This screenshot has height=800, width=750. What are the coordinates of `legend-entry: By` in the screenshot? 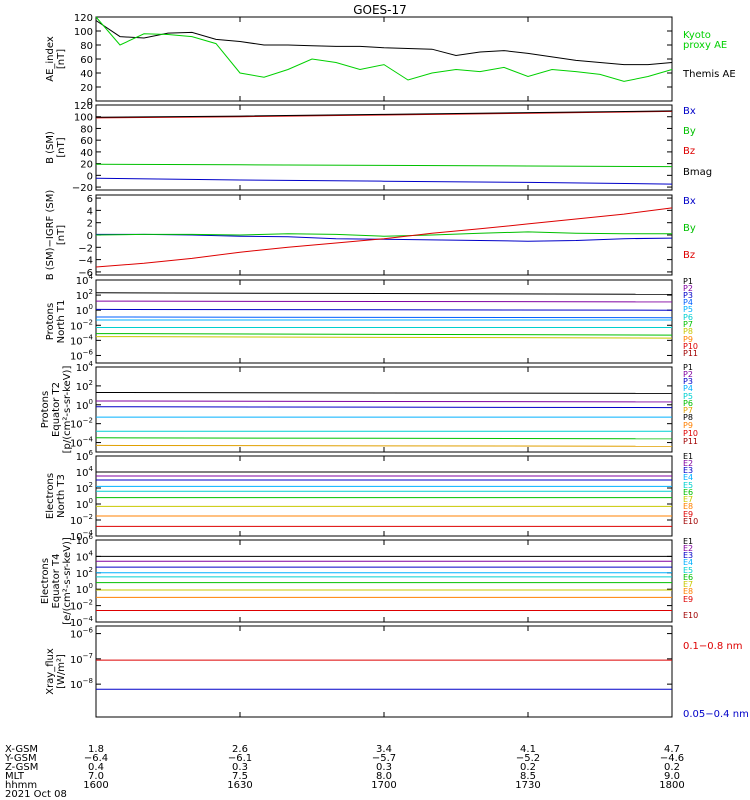 It's located at (689, 228).